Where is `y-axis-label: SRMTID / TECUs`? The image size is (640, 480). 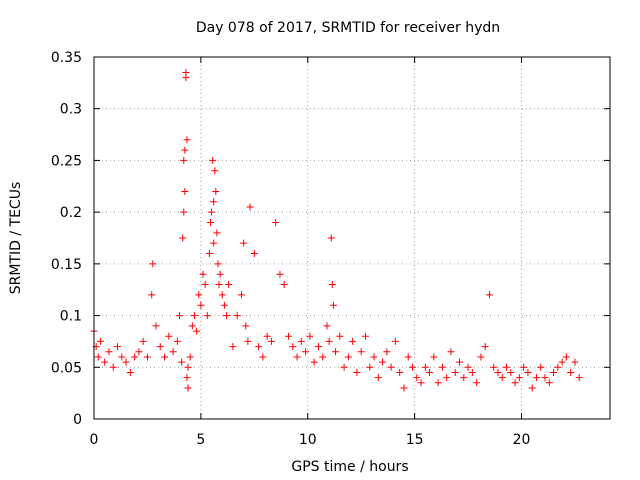
y-axis-label: SRMTID / TECUs is located at coordinates (16, 238).